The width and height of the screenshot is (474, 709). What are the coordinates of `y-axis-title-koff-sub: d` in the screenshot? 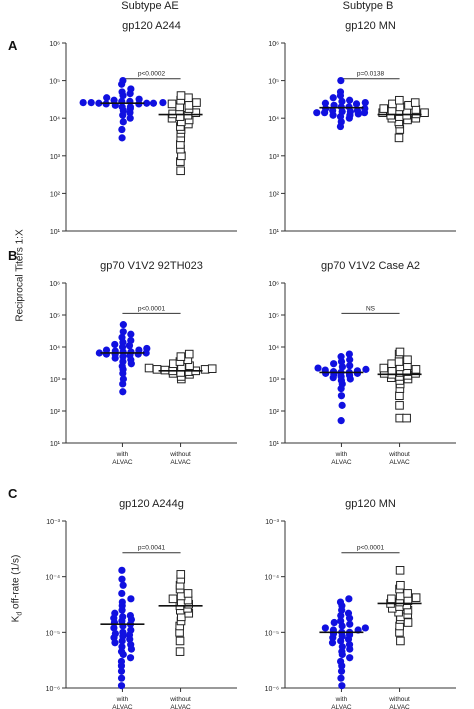 It's located at (20, 613).